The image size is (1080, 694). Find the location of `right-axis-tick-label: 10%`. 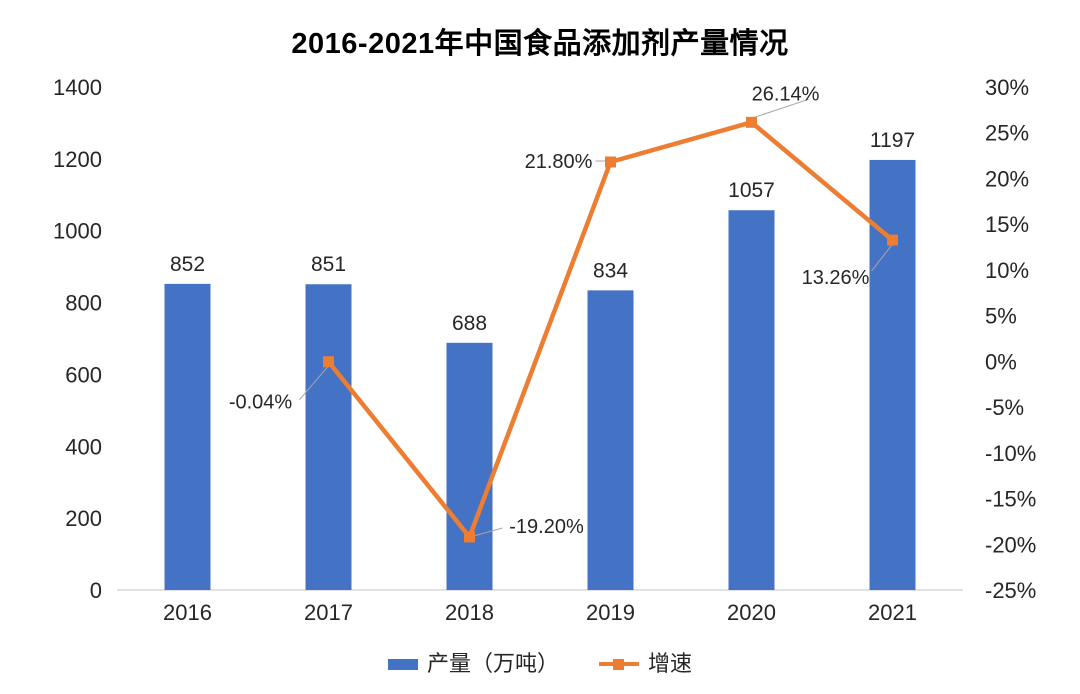

right-axis-tick-label: 10% is located at coordinates (1007, 270).